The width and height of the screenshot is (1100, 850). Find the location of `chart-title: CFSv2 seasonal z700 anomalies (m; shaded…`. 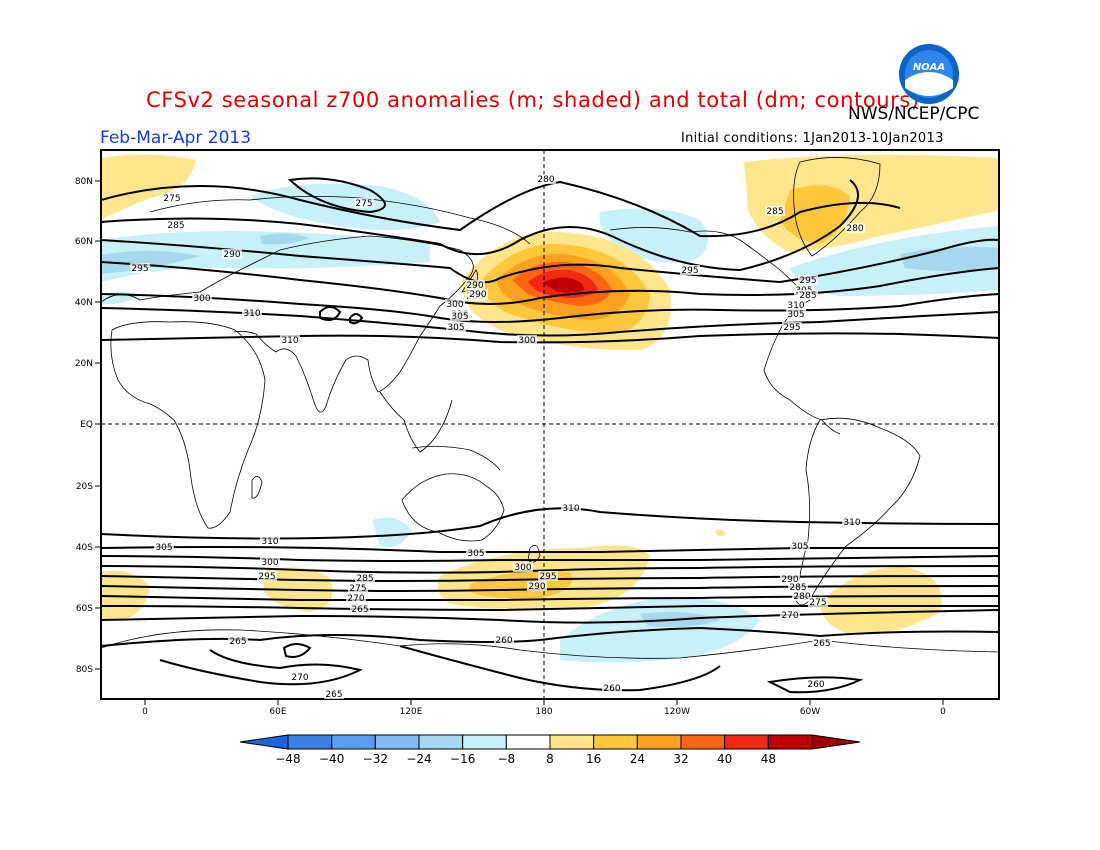

chart-title: CFSv2 seasonal z700 anomalies (m; shaded… is located at coordinates (533, 100).